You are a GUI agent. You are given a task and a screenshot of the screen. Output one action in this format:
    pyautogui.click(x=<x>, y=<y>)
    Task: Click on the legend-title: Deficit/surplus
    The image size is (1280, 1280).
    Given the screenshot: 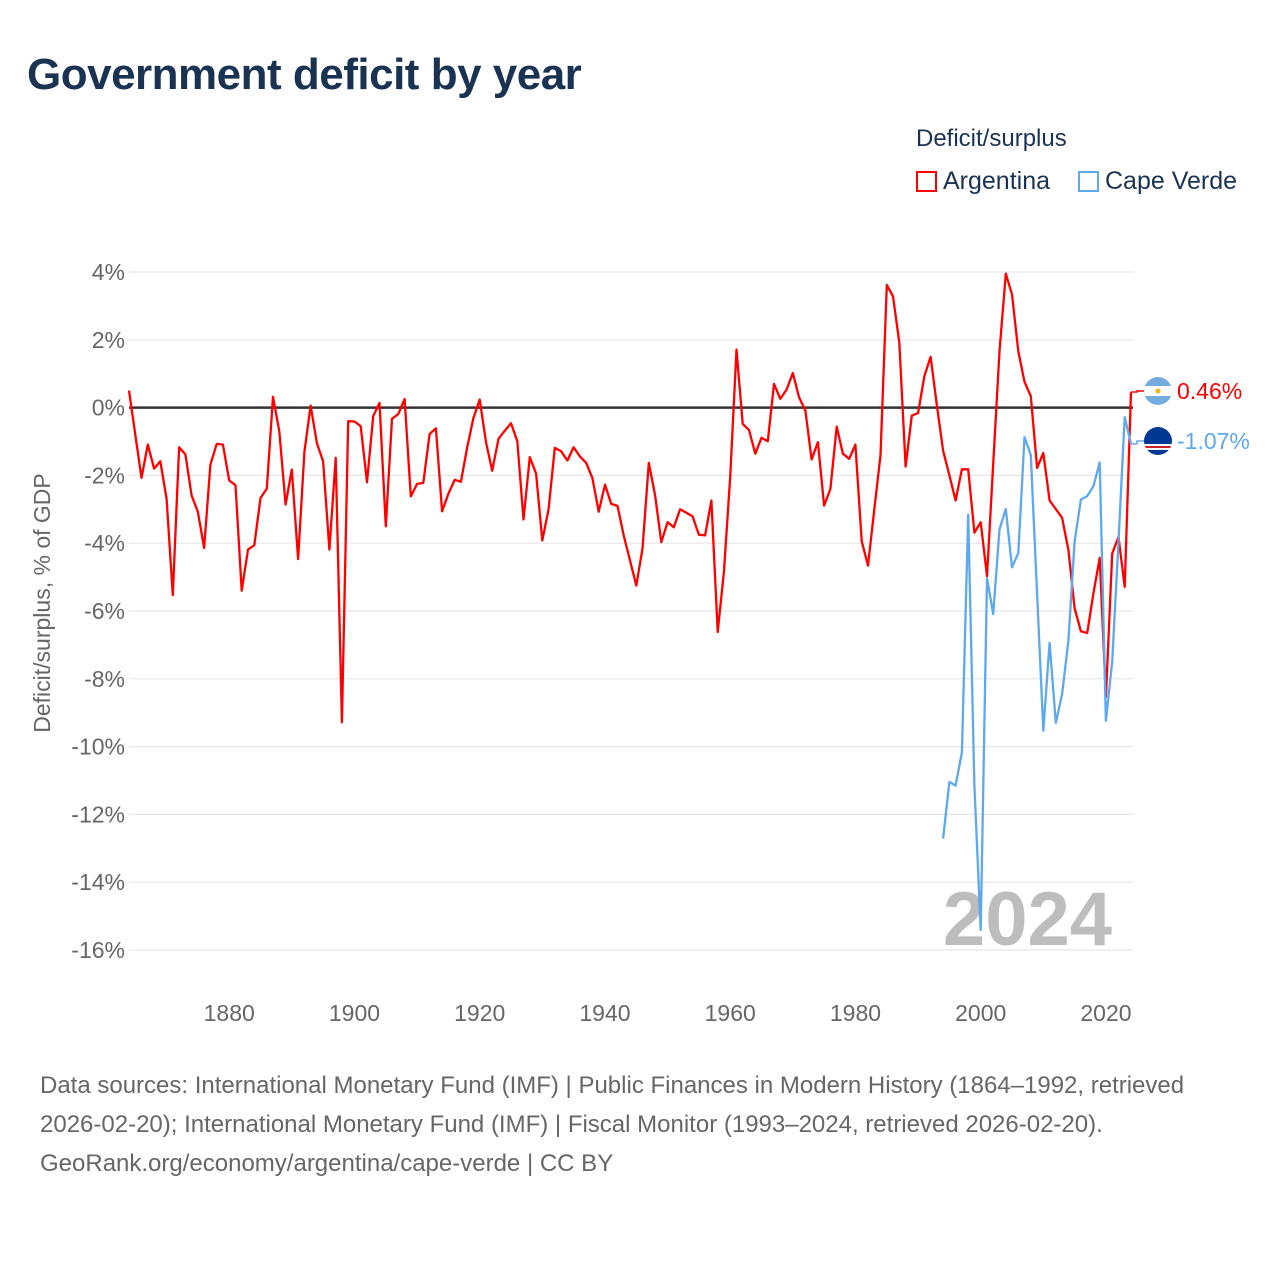 What is the action you would take?
    pyautogui.click(x=991, y=138)
    